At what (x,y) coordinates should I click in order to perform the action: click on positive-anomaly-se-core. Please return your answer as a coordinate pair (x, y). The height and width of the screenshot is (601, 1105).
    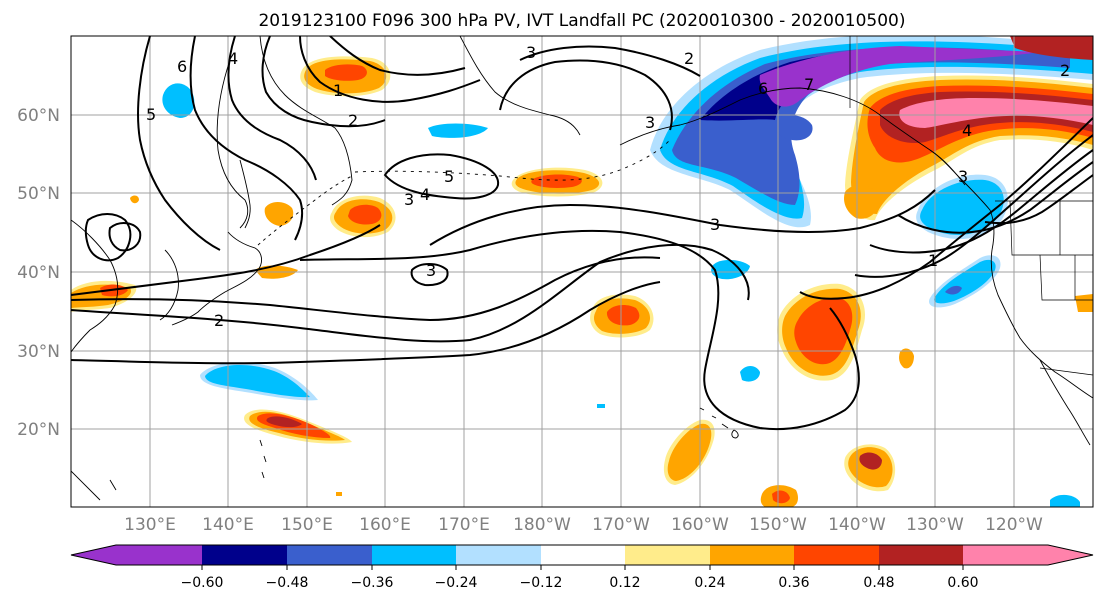
    Looking at the image, I should click on (870, 461).